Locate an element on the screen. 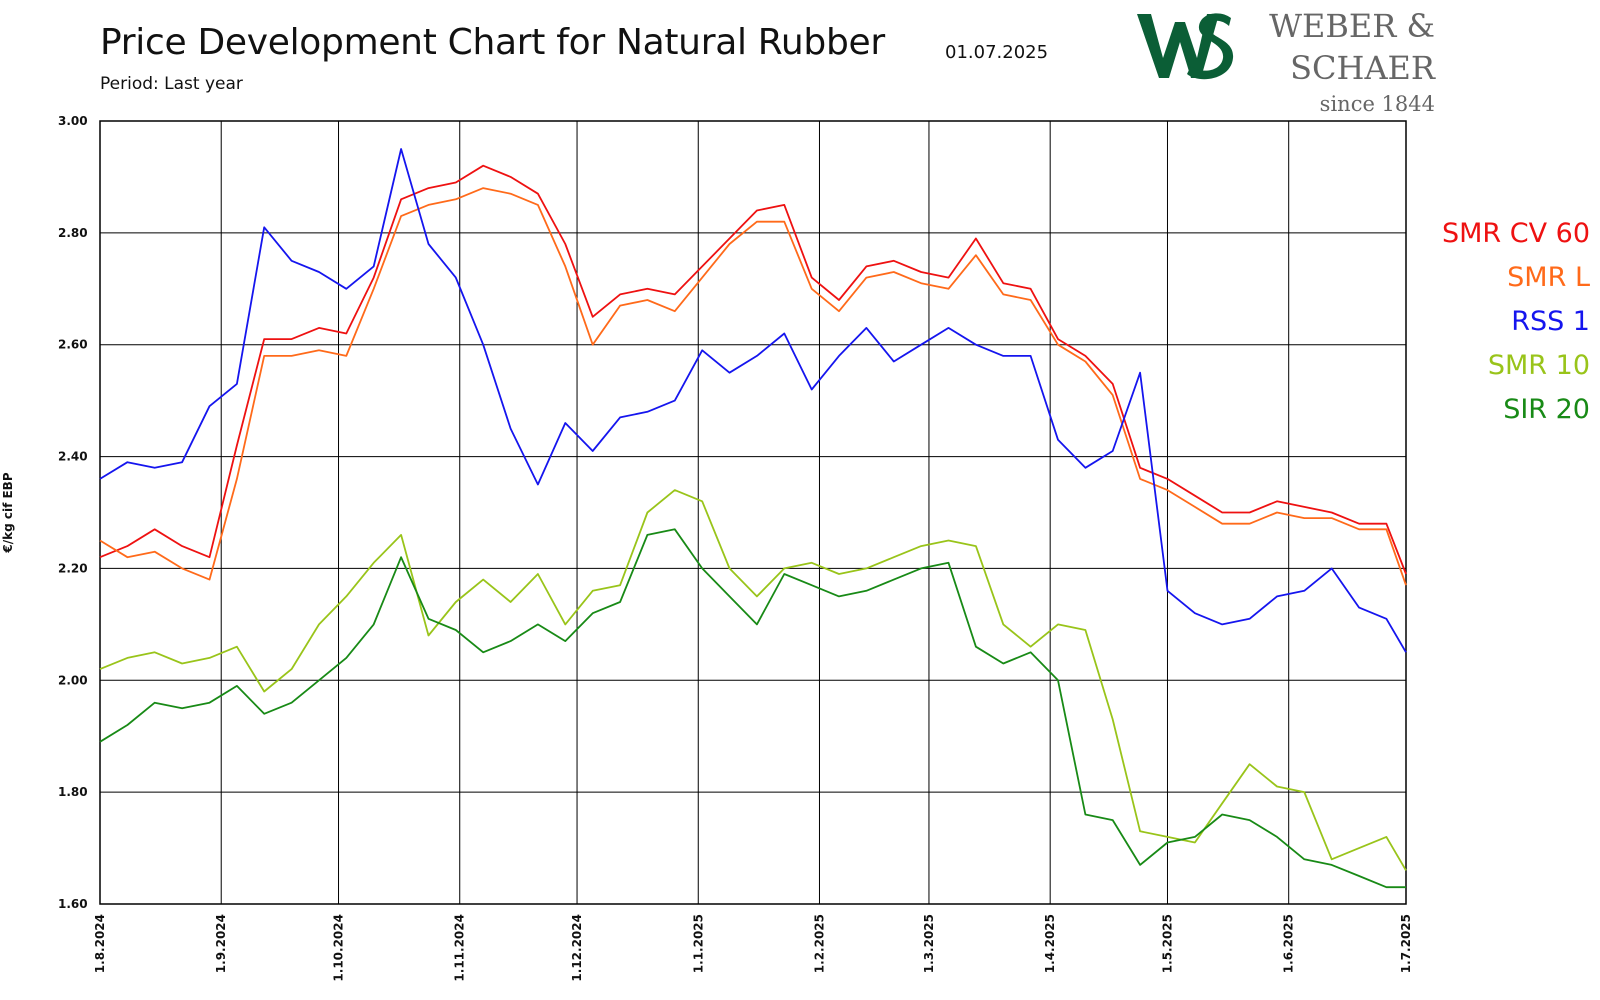 This screenshot has height=1000, width=1600. y-tick-label: 3.00 is located at coordinates (73, 121).